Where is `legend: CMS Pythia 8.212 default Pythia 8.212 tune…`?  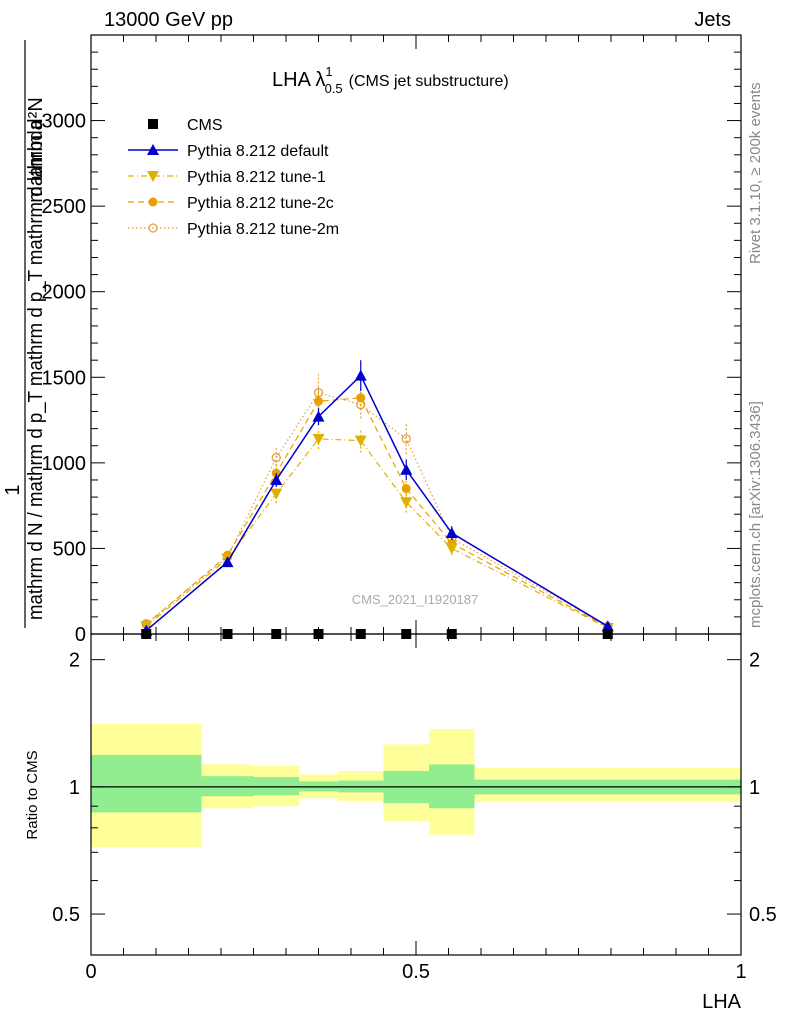
legend: CMS Pythia 8.212 default Pythia 8.212 tune… is located at coordinates (233, 177).